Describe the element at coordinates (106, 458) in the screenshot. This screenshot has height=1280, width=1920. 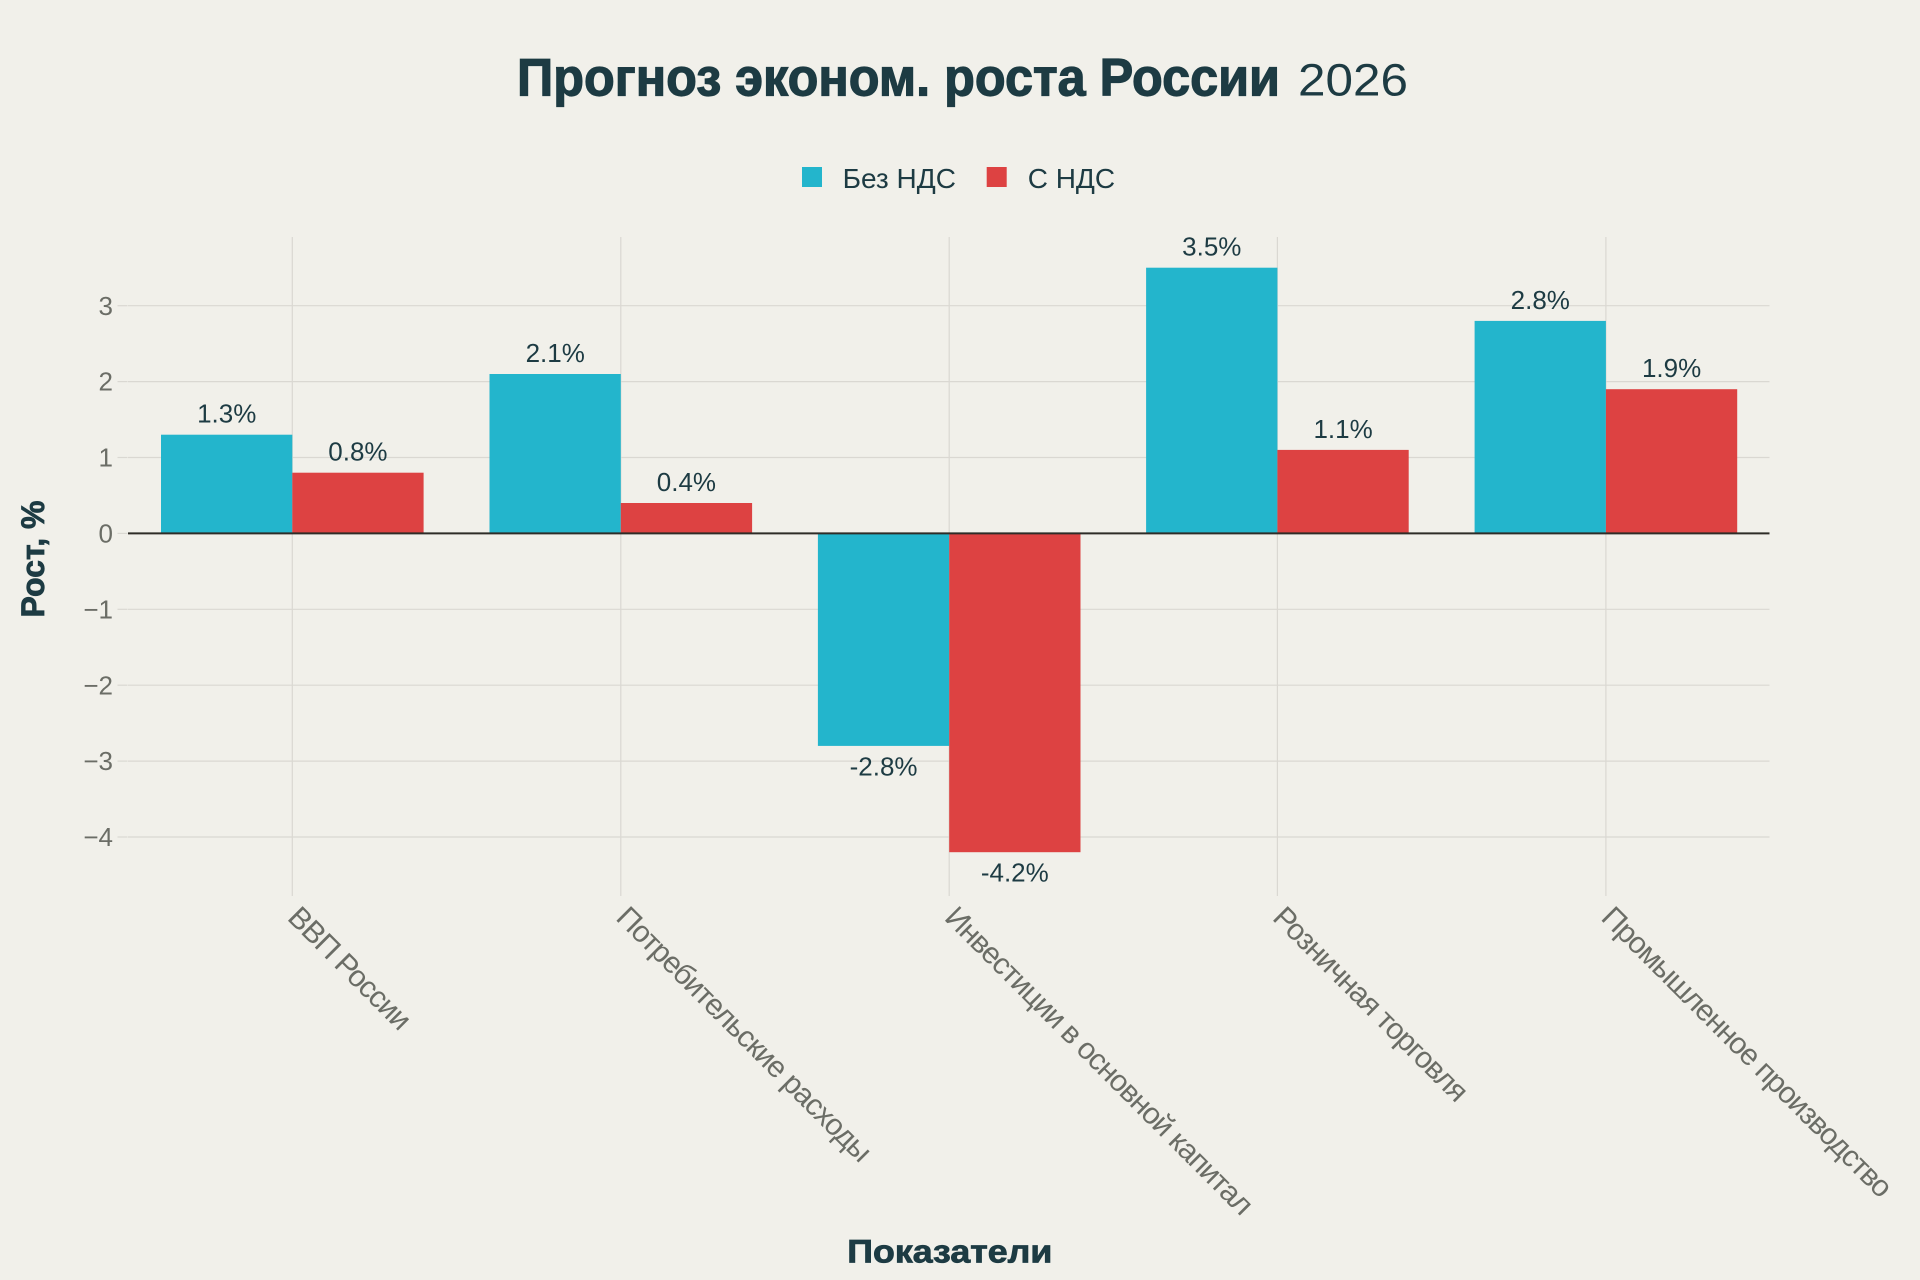
I see `svg-text: 1` at that location.